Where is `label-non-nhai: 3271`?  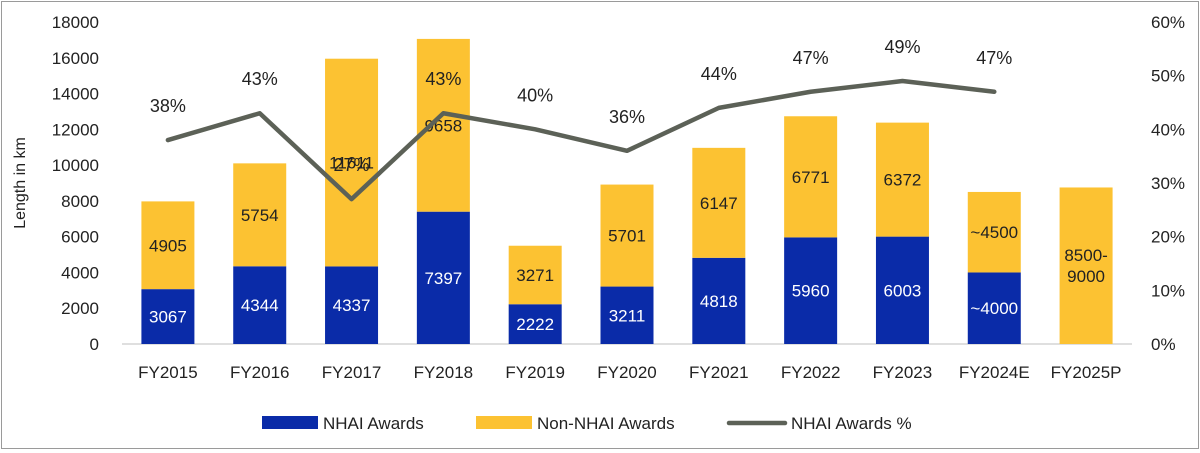
label-non-nhai: 3271 is located at coordinates (535, 275).